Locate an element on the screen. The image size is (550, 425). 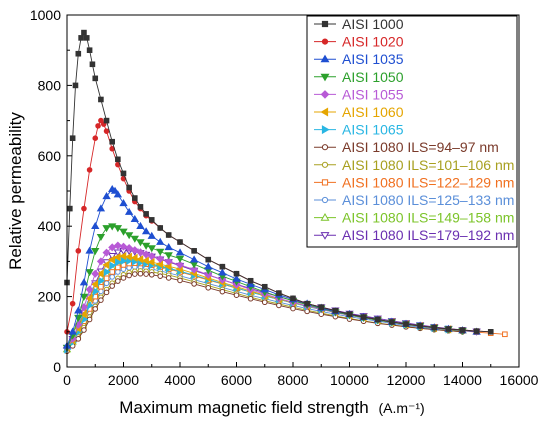
legend-entry: AISI 1080 ILS=94–97 nm is located at coordinates (406, 147).